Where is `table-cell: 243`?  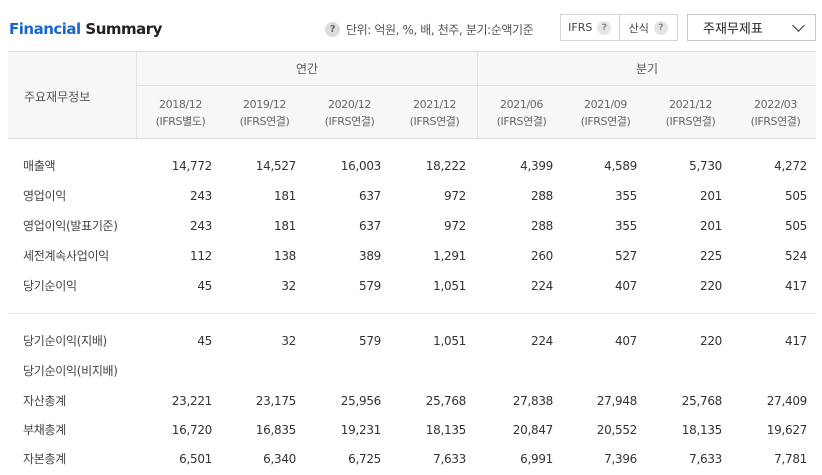
table-cell: 243 is located at coordinates (200, 196).